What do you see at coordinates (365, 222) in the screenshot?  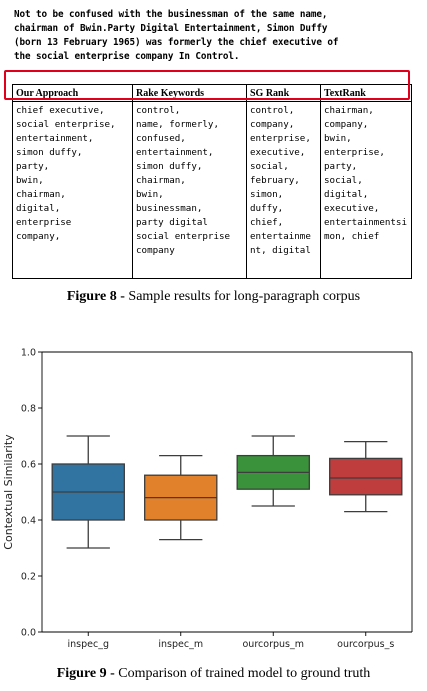 I see `keyword-entry: entertainmentsi` at bounding box center [365, 222].